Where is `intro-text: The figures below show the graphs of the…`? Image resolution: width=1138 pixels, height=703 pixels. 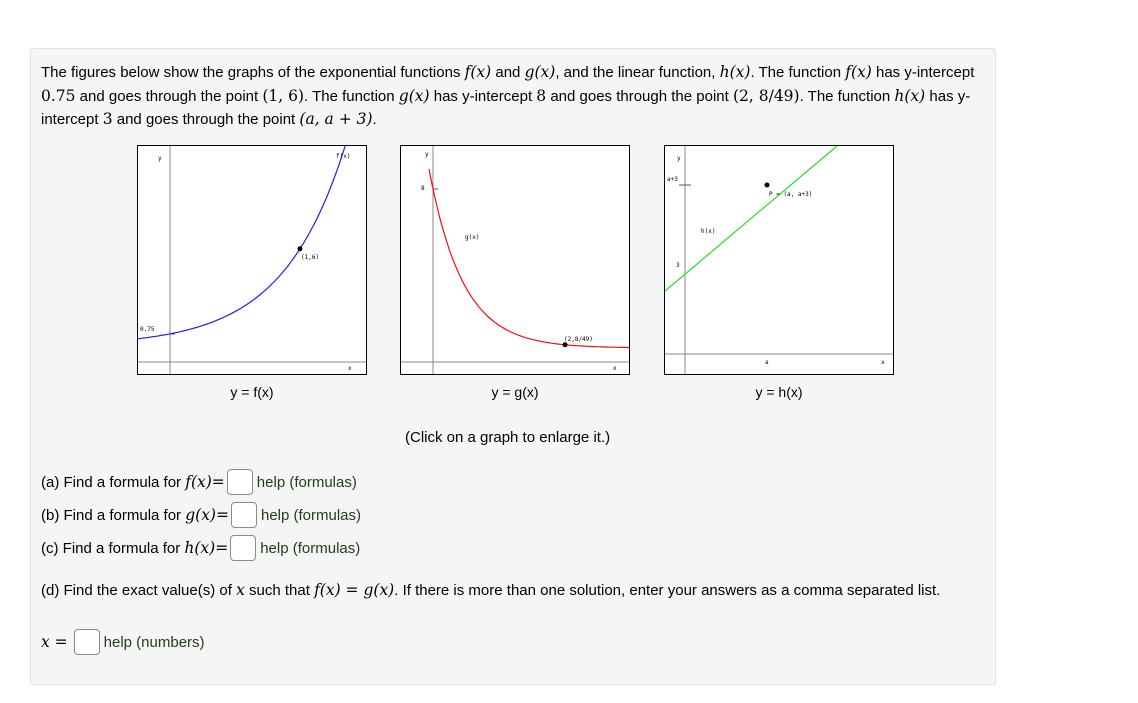 intro-text: The figures below show the graphs of the… is located at coordinates (253, 72).